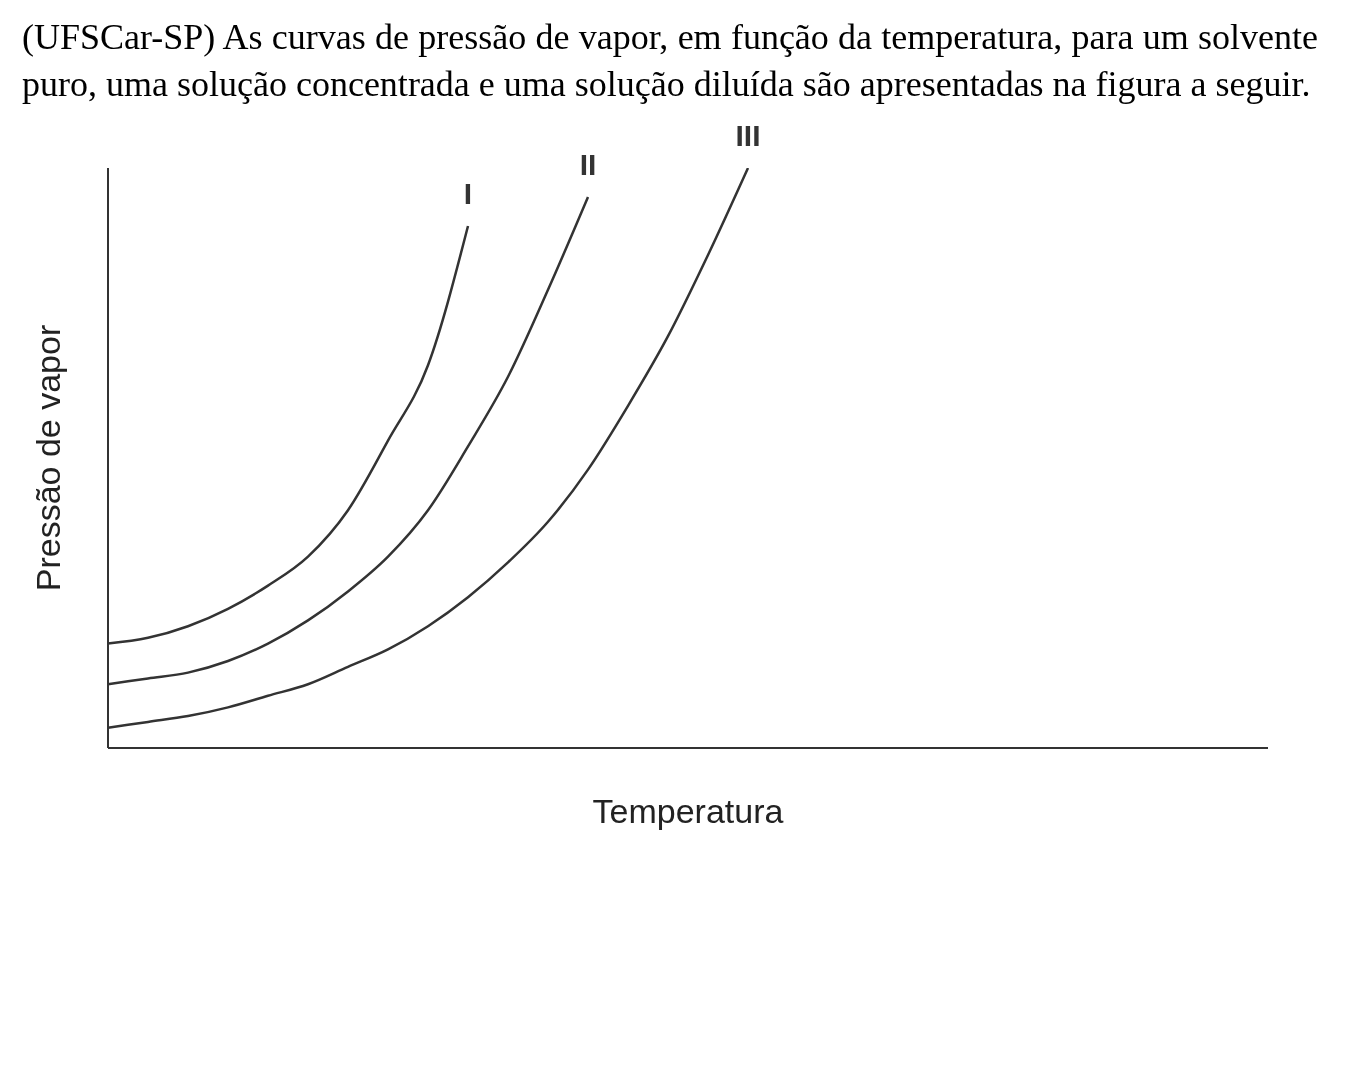 The height and width of the screenshot is (1073, 1355). What do you see at coordinates (48, 457) in the screenshot?
I see `y-axis-title: Pressão de vapor` at bounding box center [48, 457].